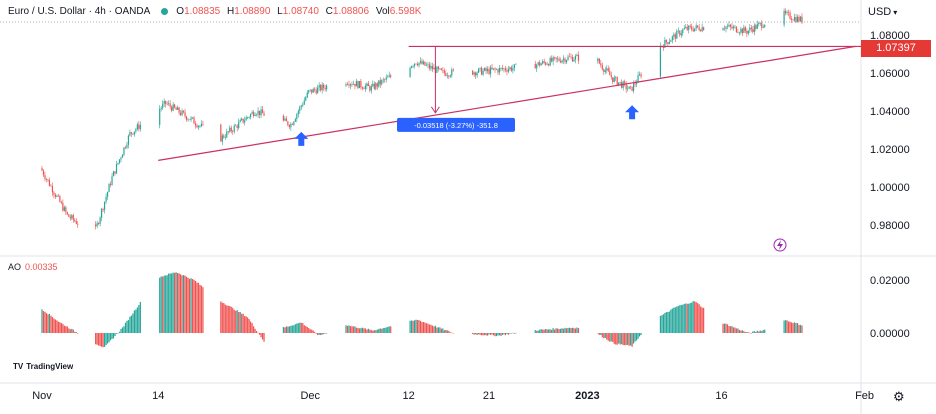  What do you see at coordinates (43, 366) in the screenshot?
I see `tradingview-logo: TV TradingView` at bounding box center [43, 366].